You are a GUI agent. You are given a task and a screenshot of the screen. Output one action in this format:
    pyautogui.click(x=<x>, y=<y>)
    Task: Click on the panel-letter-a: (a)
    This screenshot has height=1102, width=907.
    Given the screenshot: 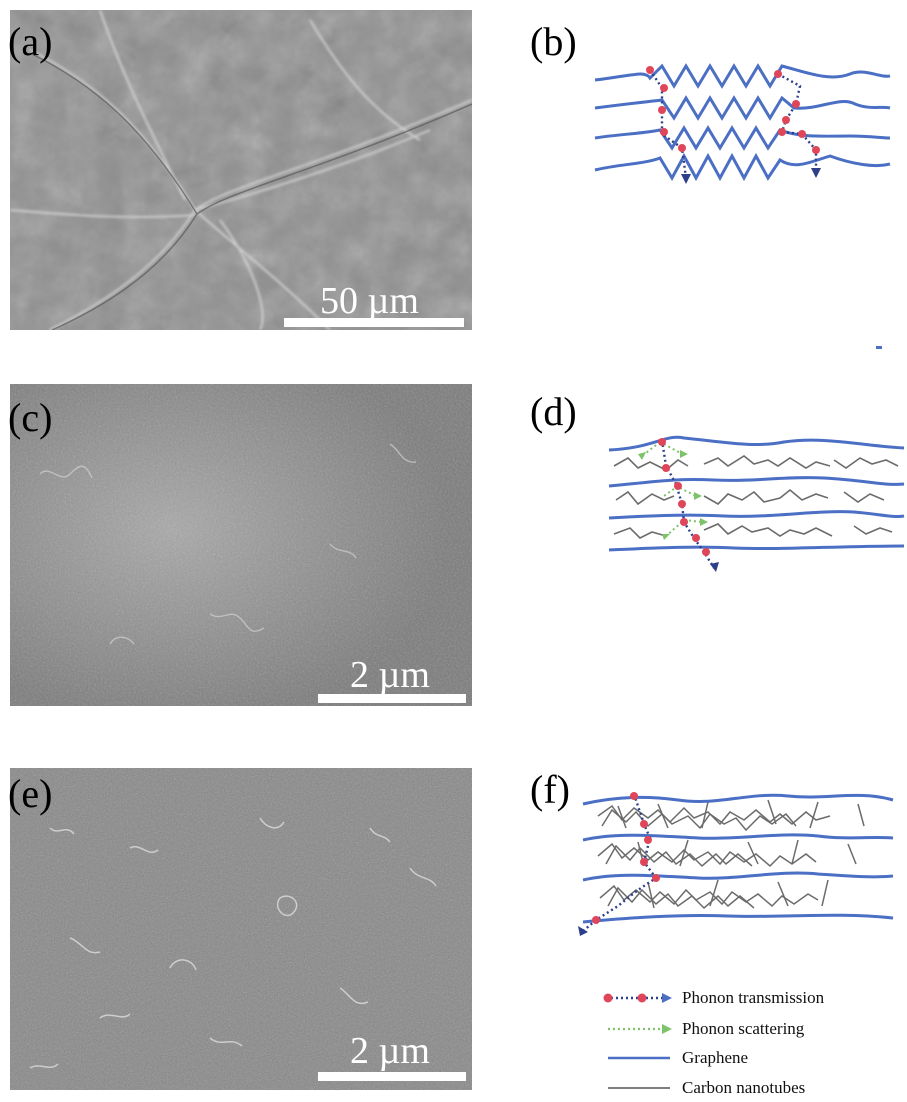 What is the action you would take?
    pyautogui.click(x=30, y=41)
    